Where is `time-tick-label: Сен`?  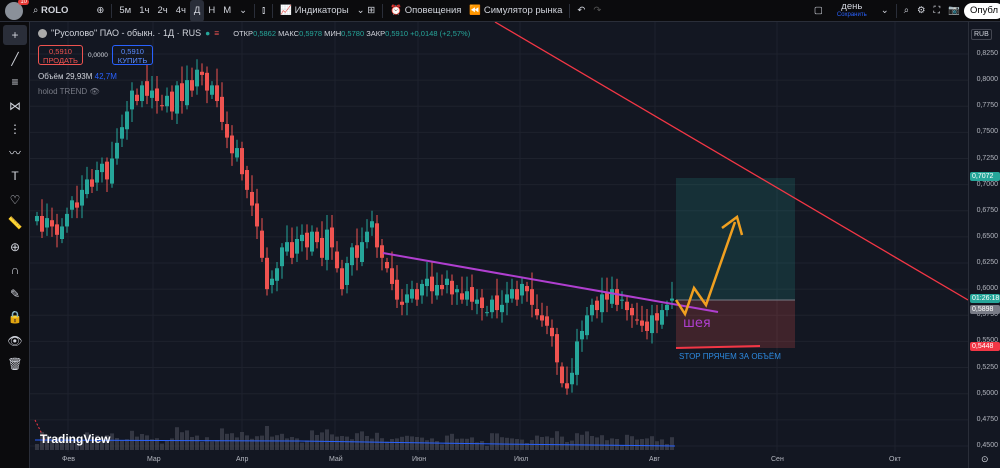 time-tick-label: Сен is located at coordinates (777, 459).